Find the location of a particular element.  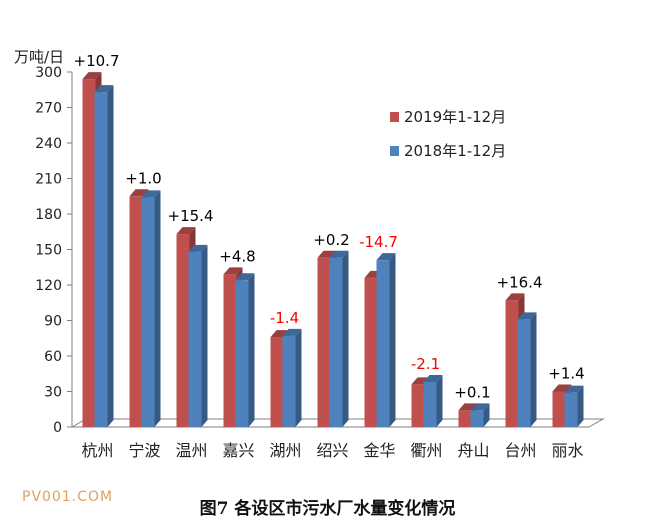

change-label: +15.4 is located at coordinates (191, 216).